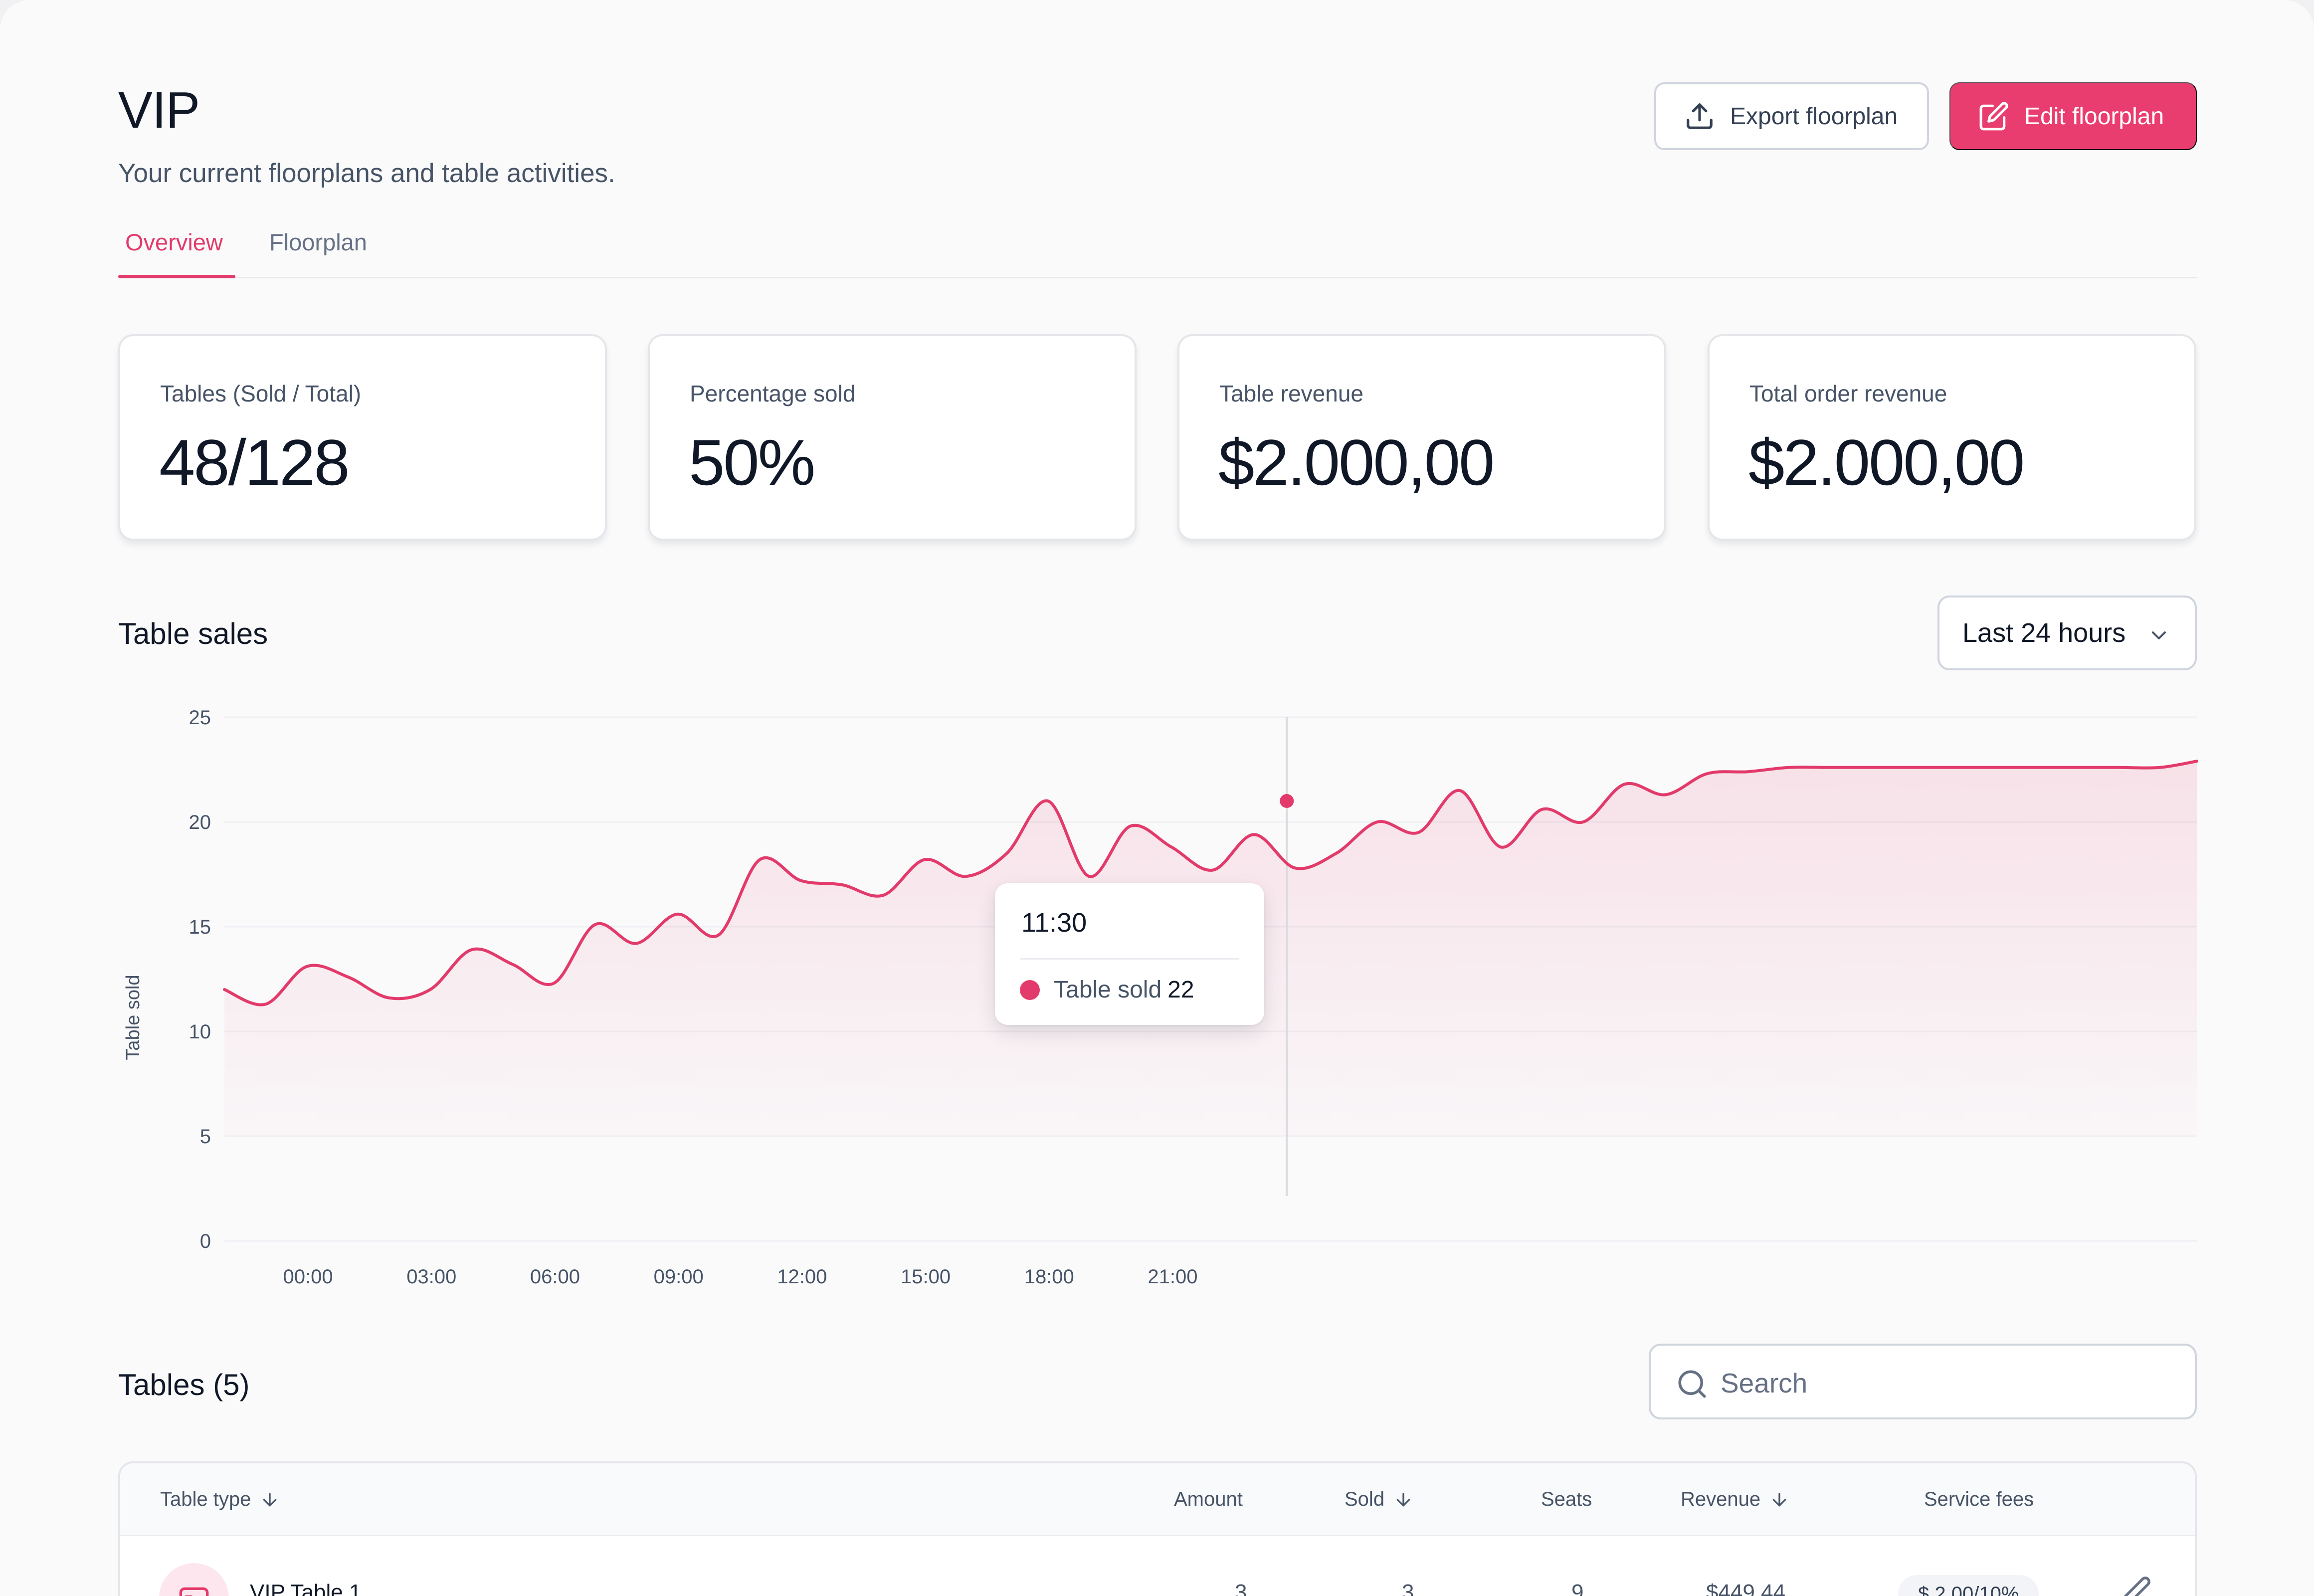  Describe the element at coordinates (1968, 1585) in the screenshot. I see `service-fee-badge: $ 2,00/10%` at that location.